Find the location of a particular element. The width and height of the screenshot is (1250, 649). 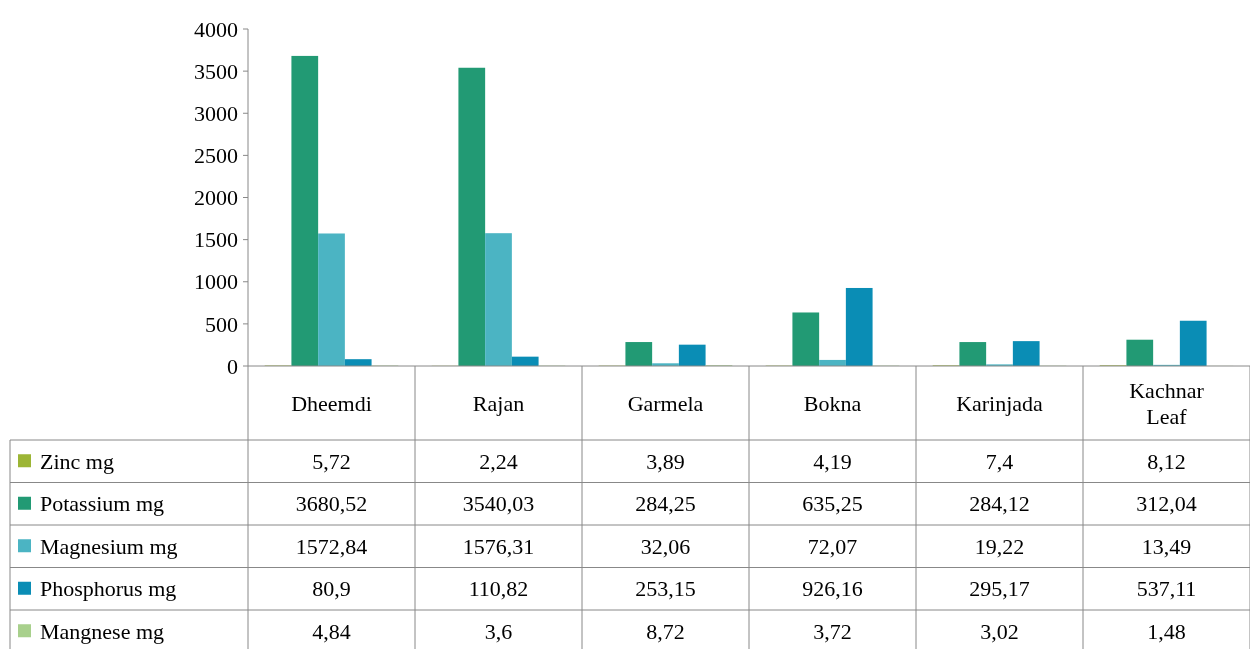

x-tick-label: Kachnar Leaf is located at coordinates (1167, 403).